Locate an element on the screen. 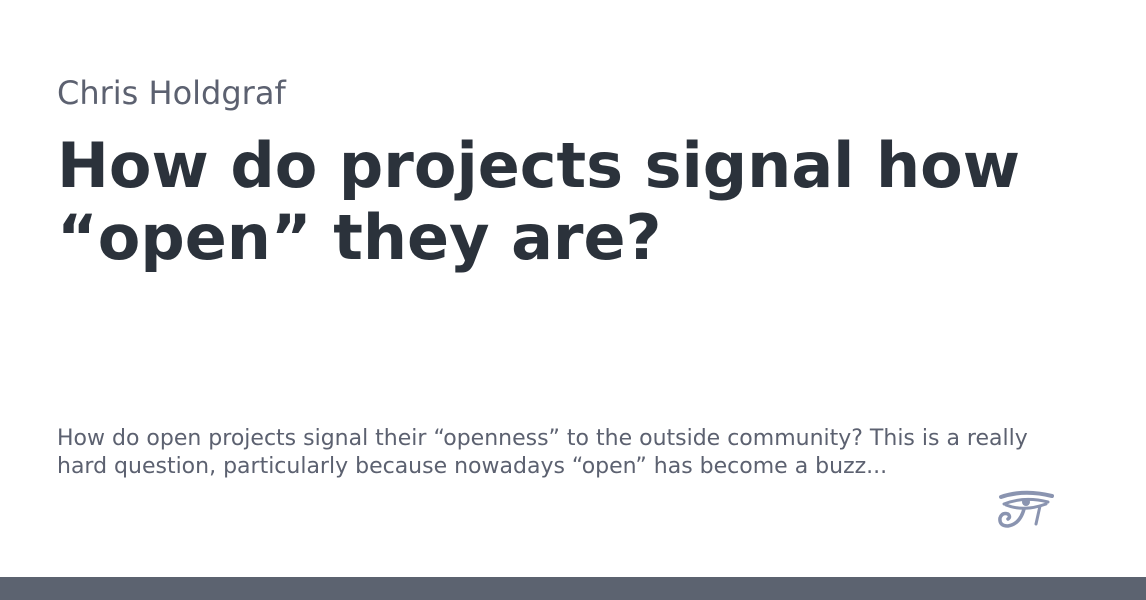 This screenshot has height=600, width=1146. footer-bar is located at coordinates (573, 588).